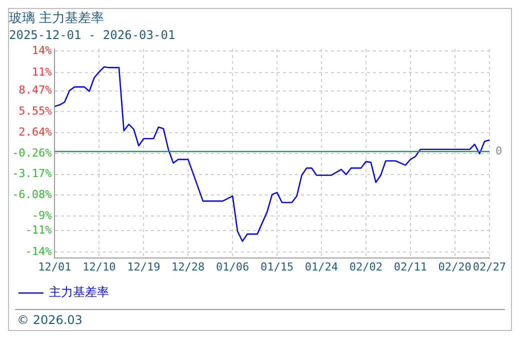  What do you see at coordinates (55, 267) in the screenshot?
I see `x-tick-label: 12/01` at bounding box center [55, 267].